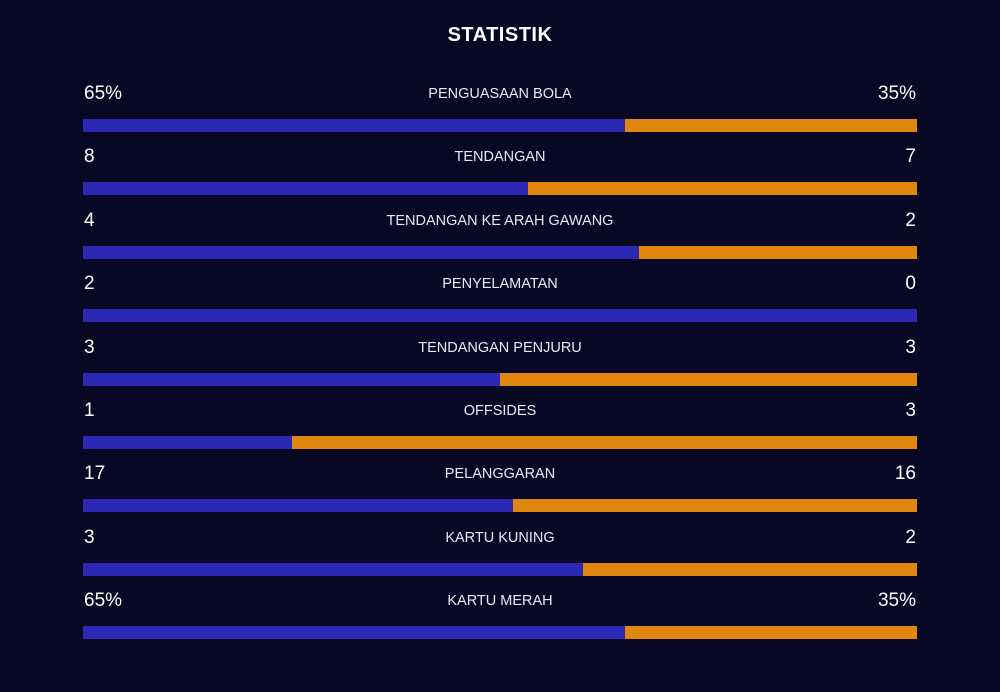  I want to click on stat-label: KARTU MERAH, so click(500, 601).